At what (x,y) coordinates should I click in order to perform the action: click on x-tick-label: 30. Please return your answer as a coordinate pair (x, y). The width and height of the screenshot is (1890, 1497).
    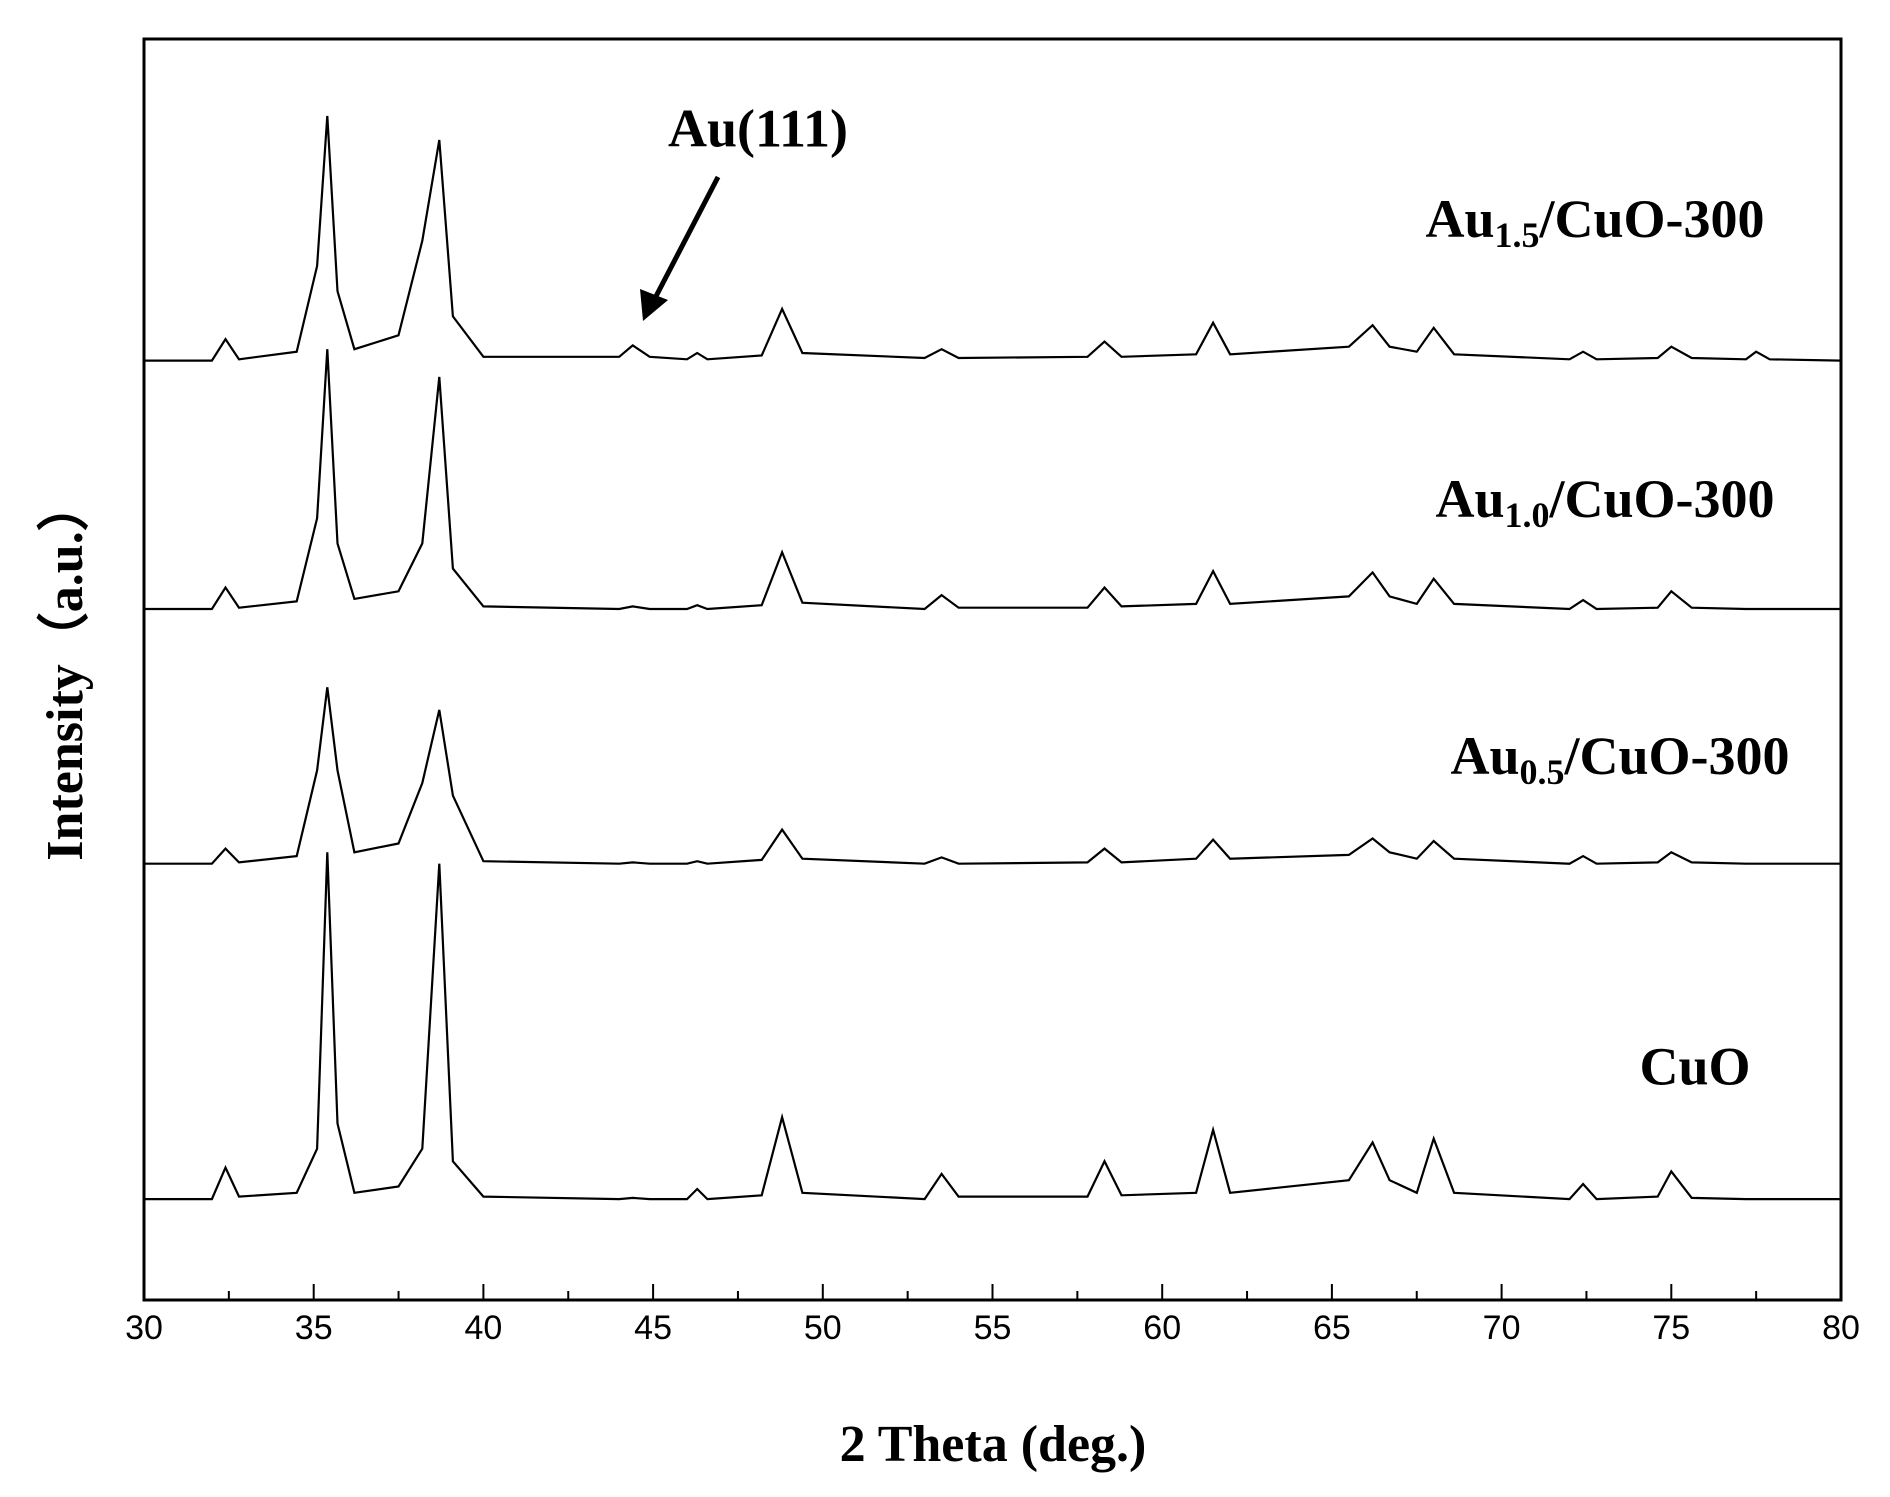
    Looking at the image, I should click on (144, 1328).